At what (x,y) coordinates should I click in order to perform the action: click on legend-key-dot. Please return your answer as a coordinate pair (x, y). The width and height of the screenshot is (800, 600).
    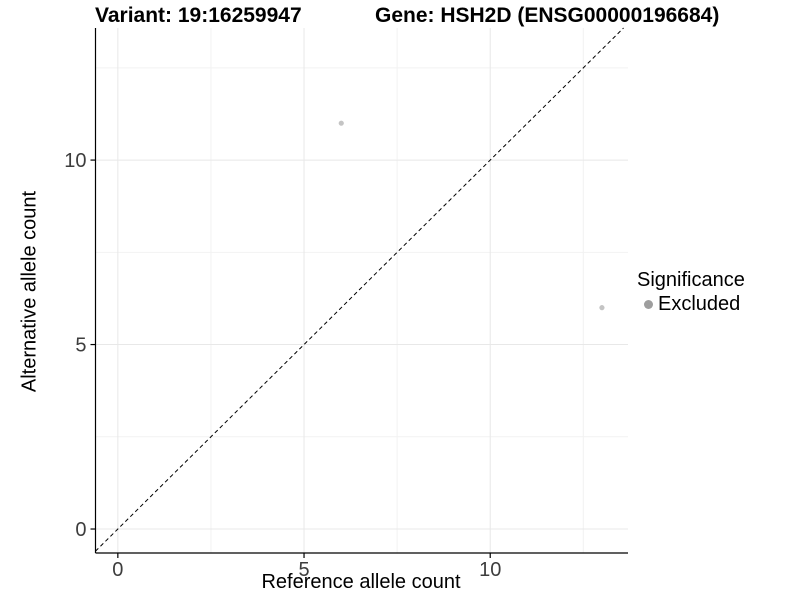
    Looking at the image, I should click on (648, 304).